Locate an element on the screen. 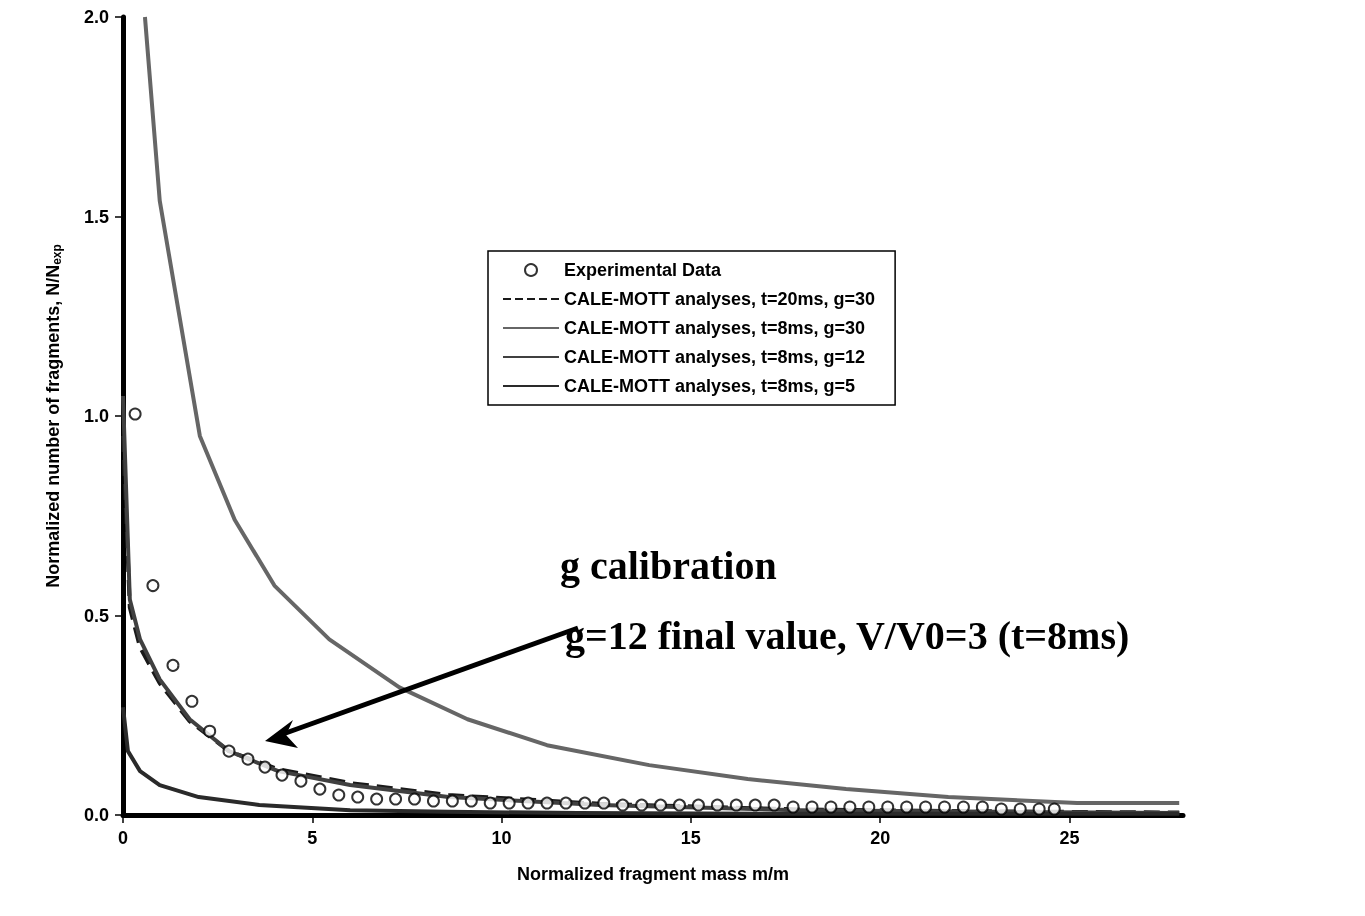 The height and width of the screenshot is (916, 1365). legend-label: CALE-MOTT analyses, t=8ms, g=5 is located at coordinates (710, 386).